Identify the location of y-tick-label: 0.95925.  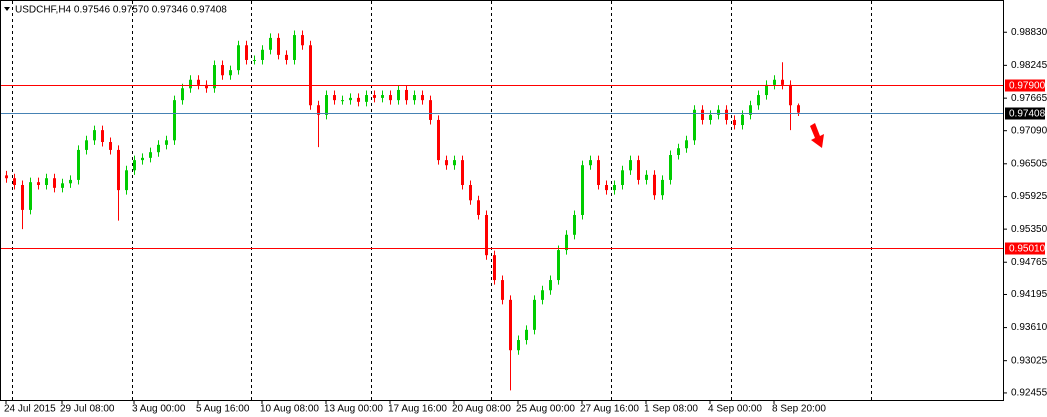
(1029, 196).